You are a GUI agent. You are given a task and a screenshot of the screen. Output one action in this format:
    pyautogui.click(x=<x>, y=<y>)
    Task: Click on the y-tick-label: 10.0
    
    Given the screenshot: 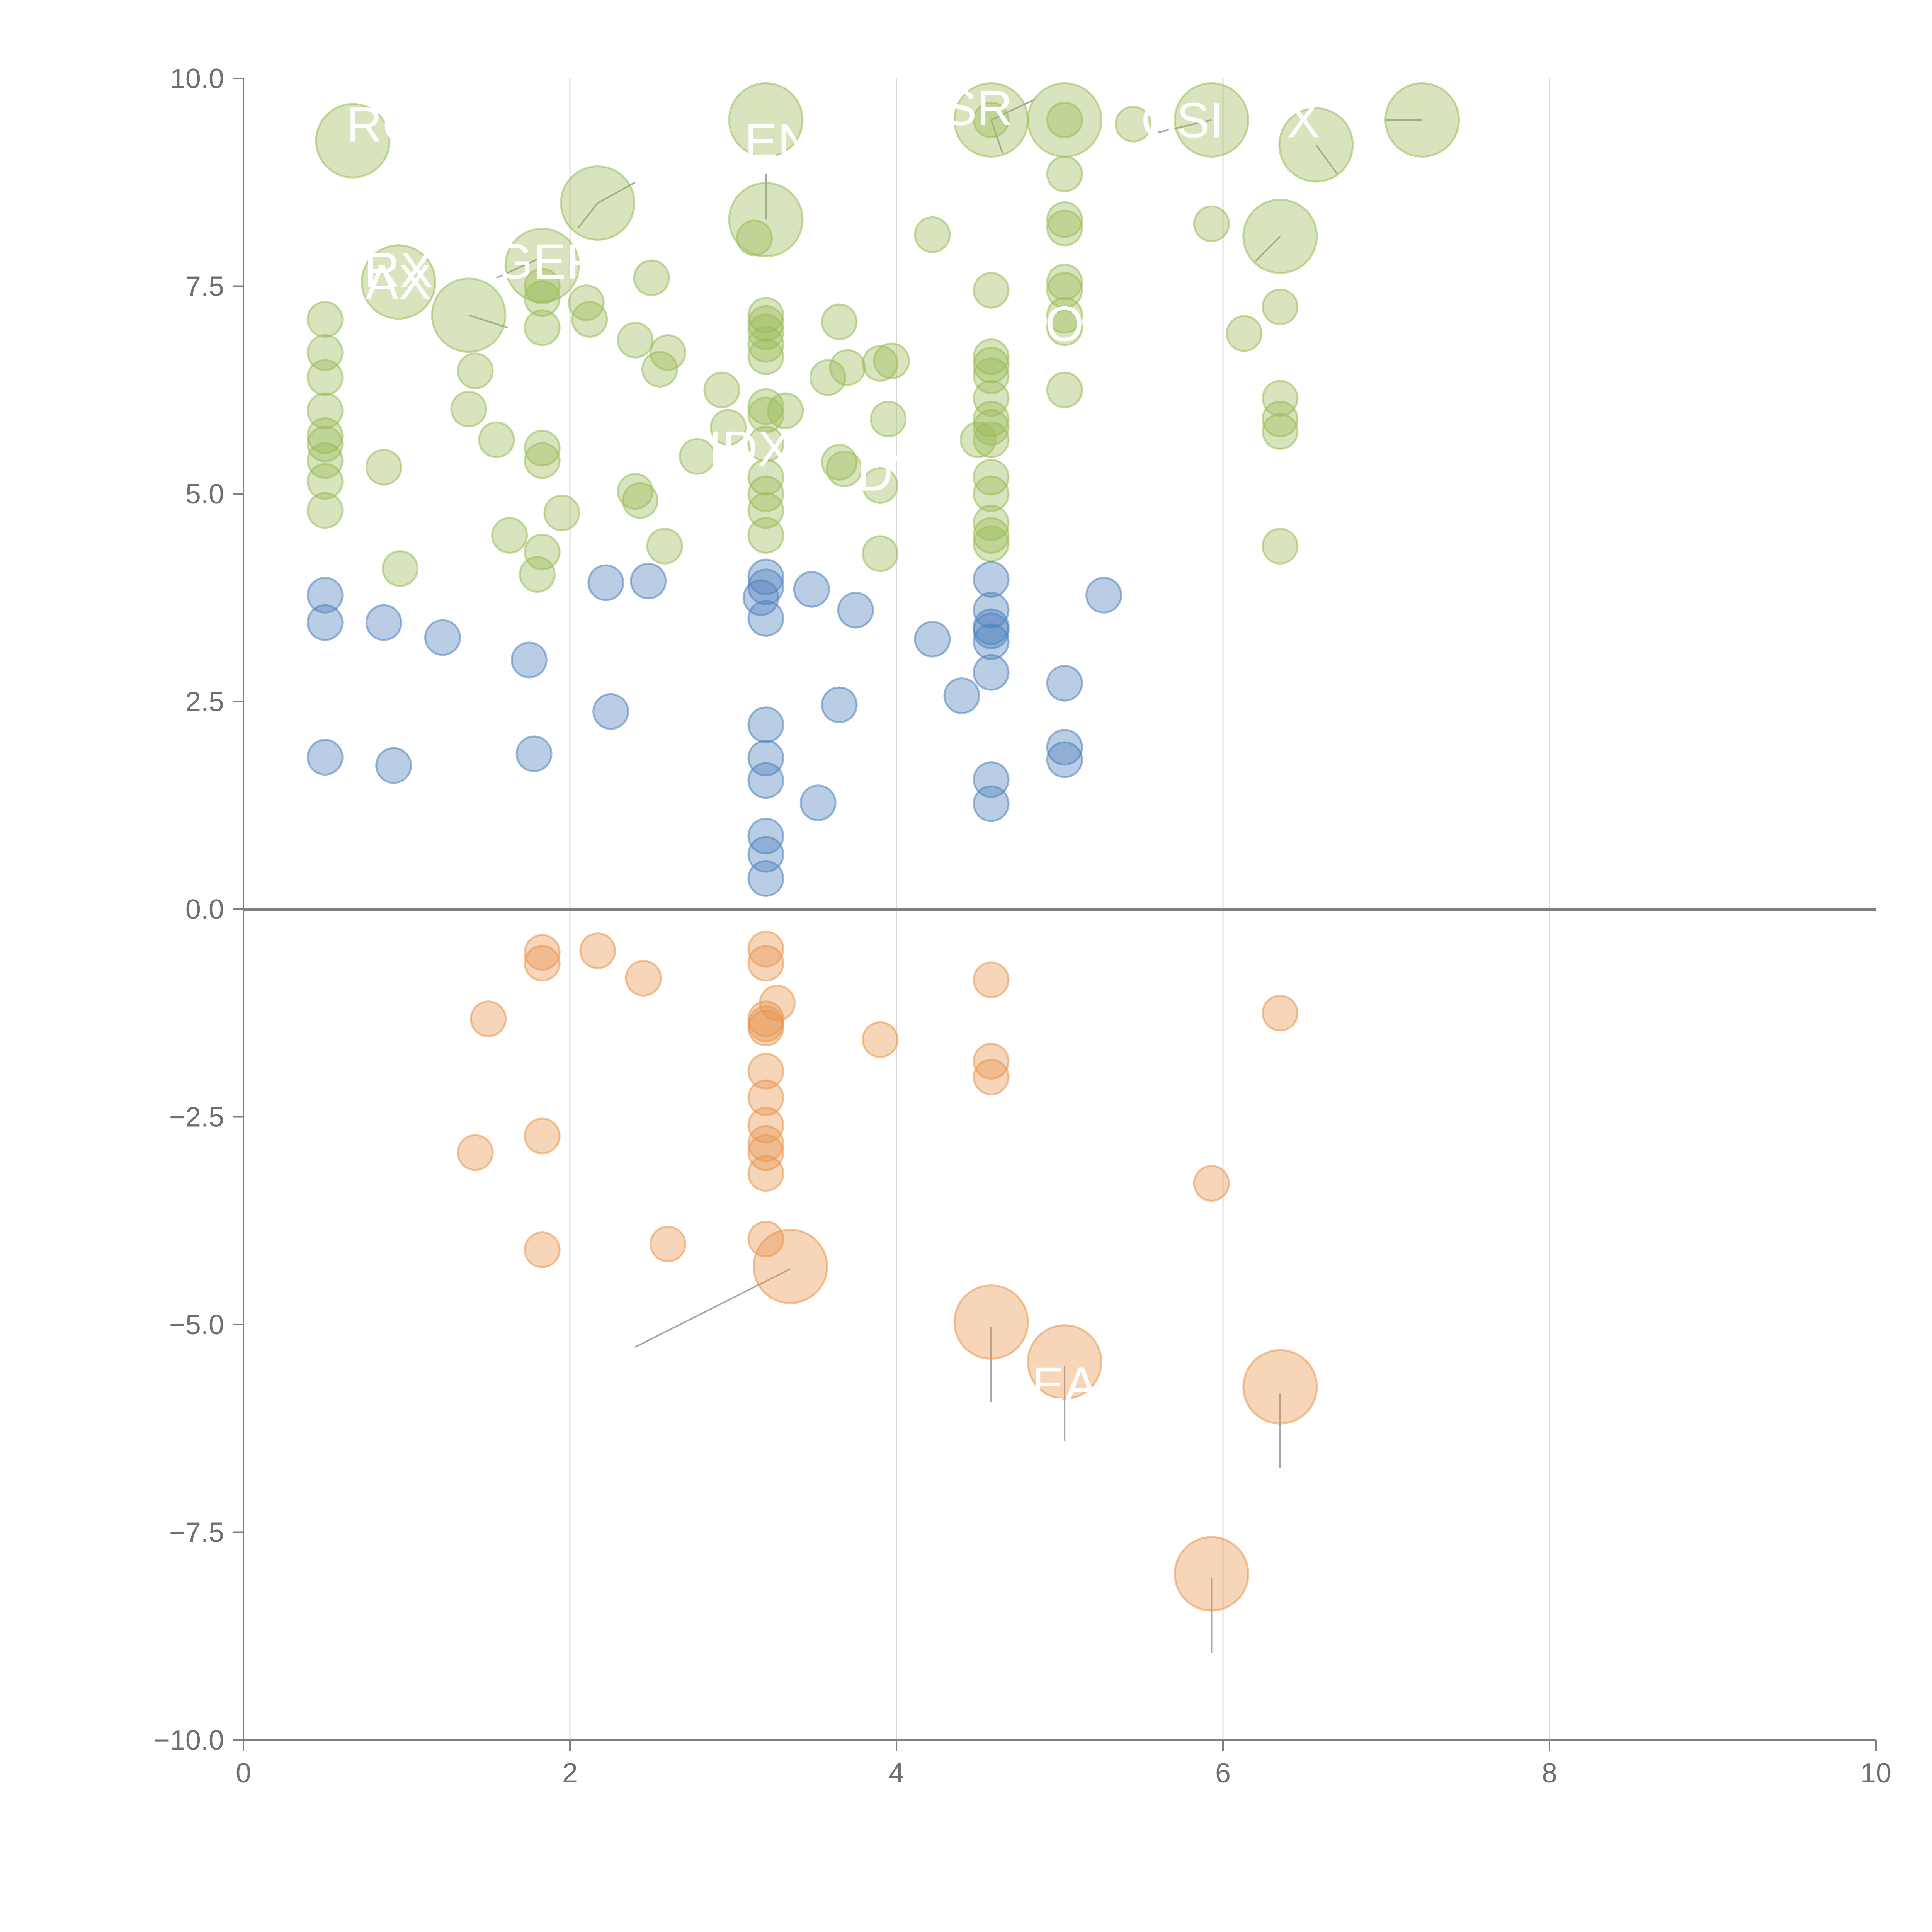 What is the action you would take?
    pyautogui.click(x=197, y=78)
    